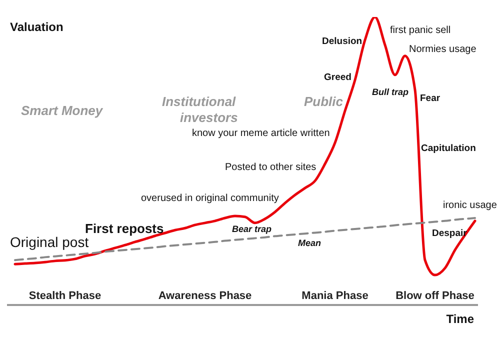 The height and width of the screenshot is (347, 500). Describe the element at coordinates (443, 49) in the screenshot. I see `annotation: Normies usage` at that location.